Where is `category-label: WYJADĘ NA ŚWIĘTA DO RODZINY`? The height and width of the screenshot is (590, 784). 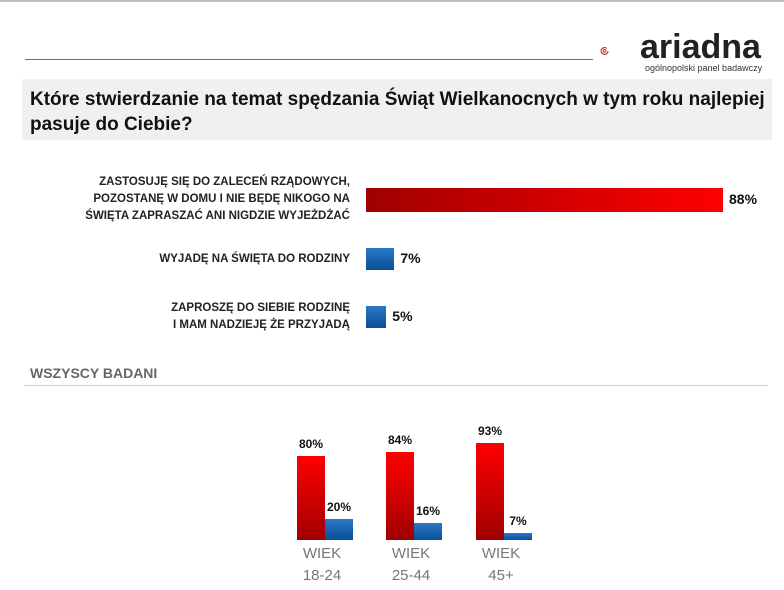
category-label: WYJADĘ NA ŚWIĘTA DO RODZINY is located at coordinates (254, 259).